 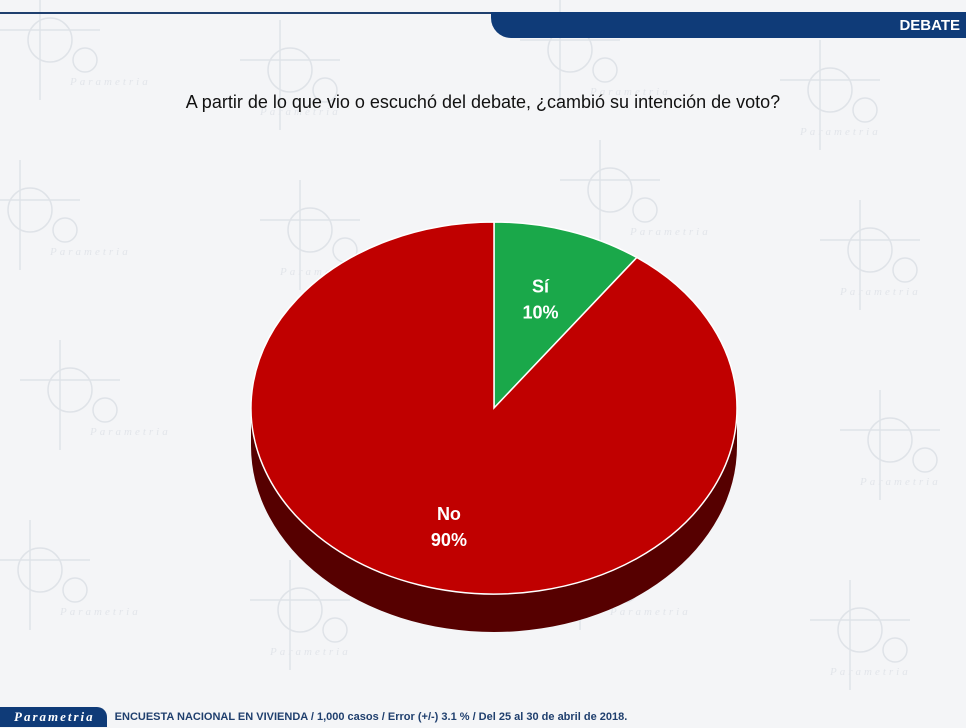 I want to click on footer-brand-logo: Parametria, so click(x=53, y=717).